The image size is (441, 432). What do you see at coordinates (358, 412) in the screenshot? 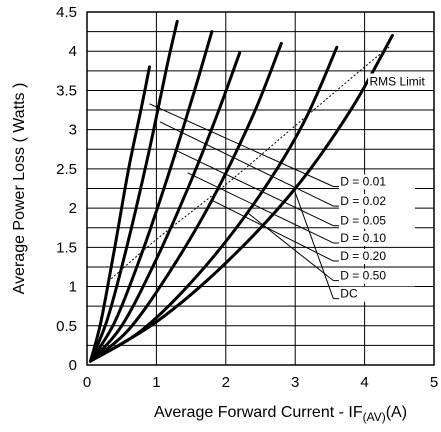
I see `x-axis-title-sub-prefix: F` at bounding box center [358, 412].